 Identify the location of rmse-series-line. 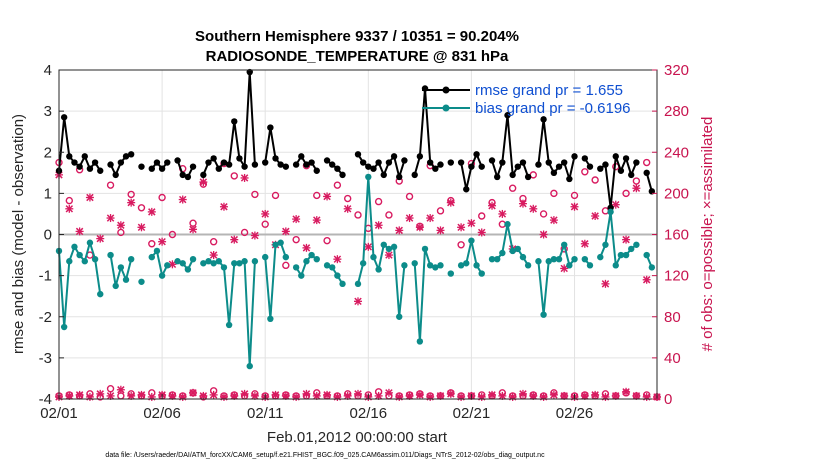
(381, 165).